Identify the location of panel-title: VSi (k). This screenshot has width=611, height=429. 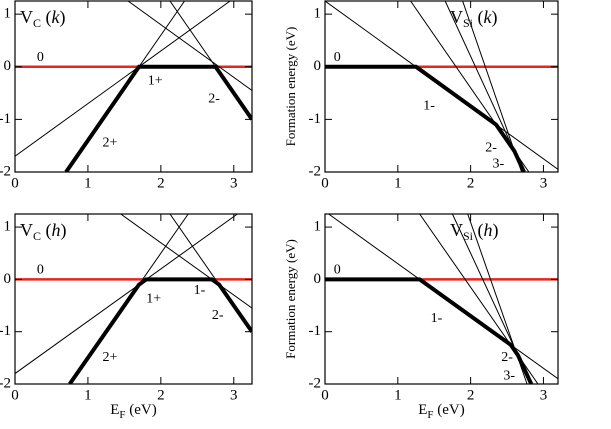
(474, 18).